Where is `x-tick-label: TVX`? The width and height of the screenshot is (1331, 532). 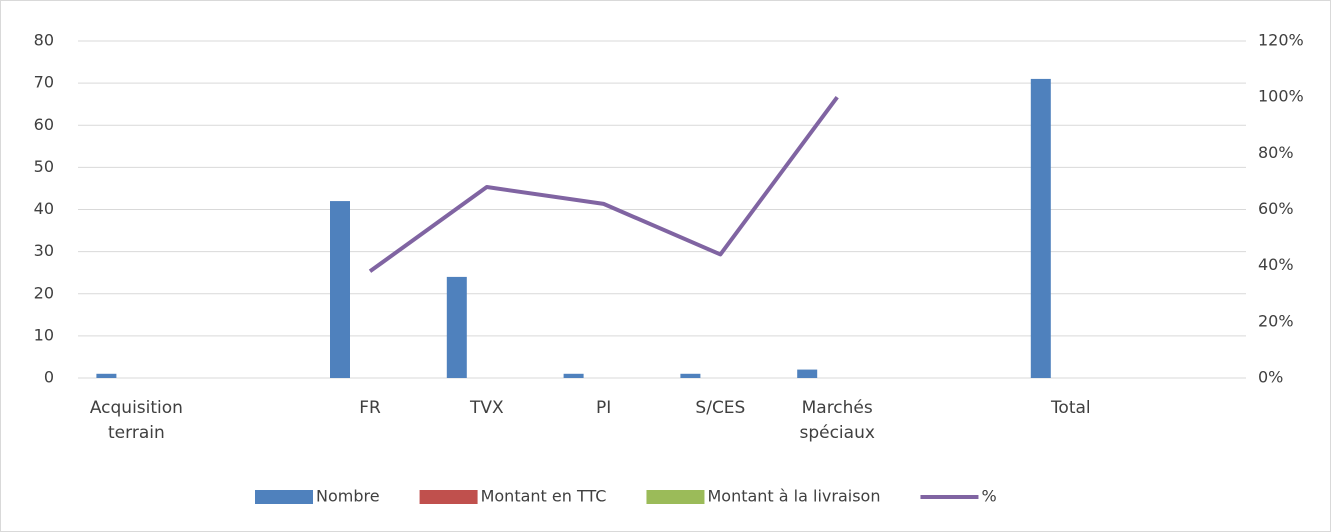 x-tick-label: TVX is located at coordinates (486, 408).